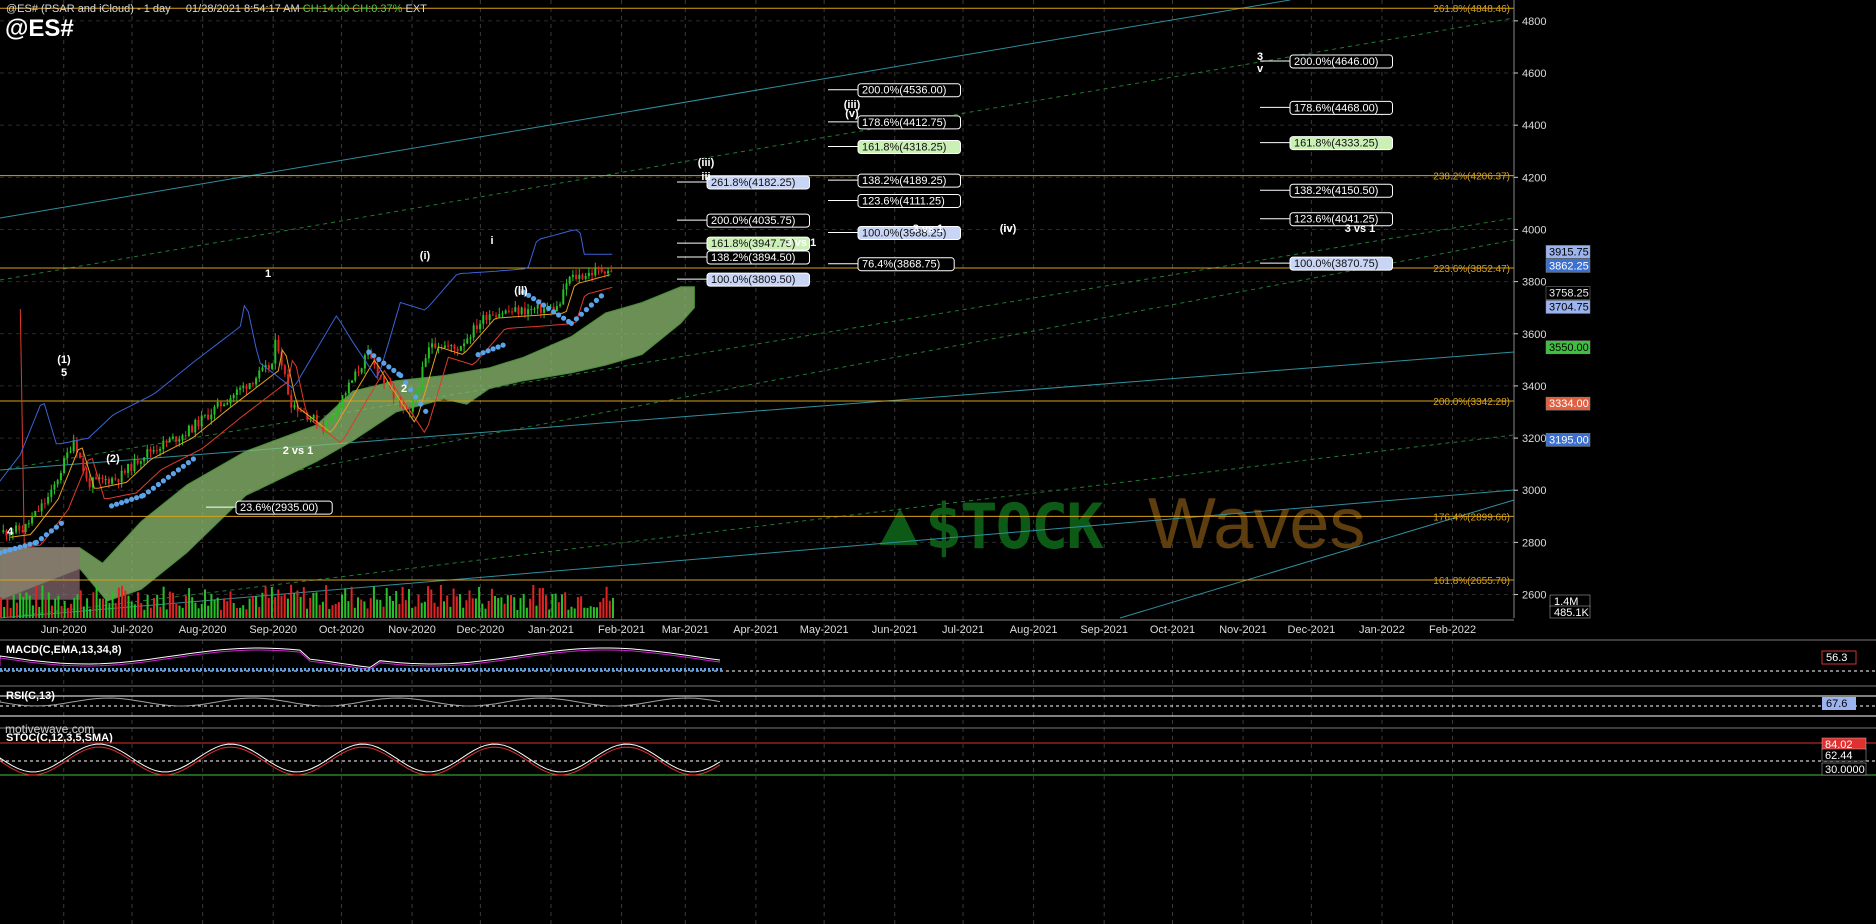  Describe the element at coordinates (899, 526) in the screenshot. I see `watermark-triangle-icon` at that location.